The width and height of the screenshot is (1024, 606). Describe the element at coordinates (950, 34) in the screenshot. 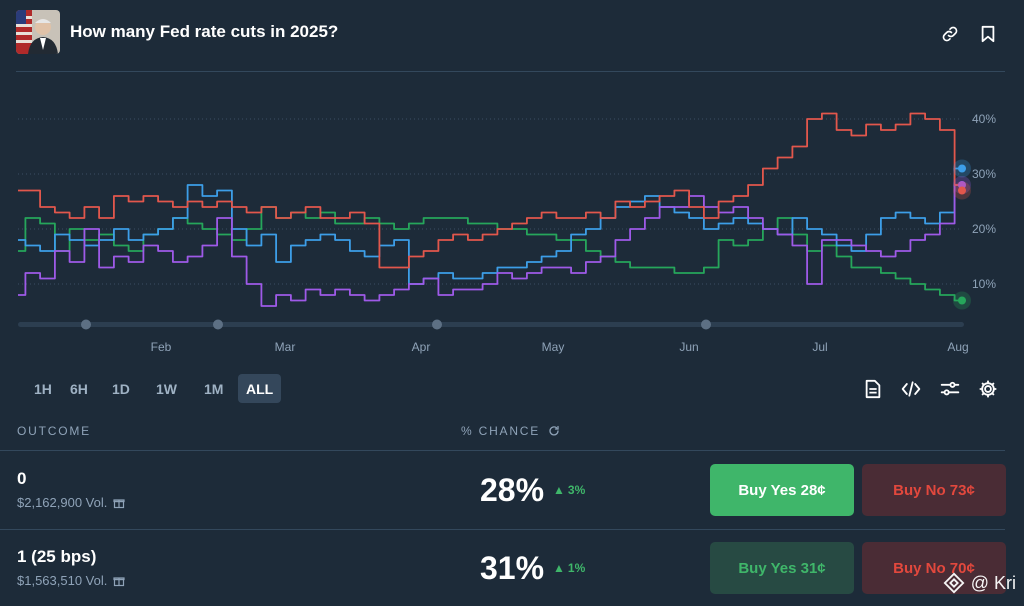

I see `link-icon` at that location.